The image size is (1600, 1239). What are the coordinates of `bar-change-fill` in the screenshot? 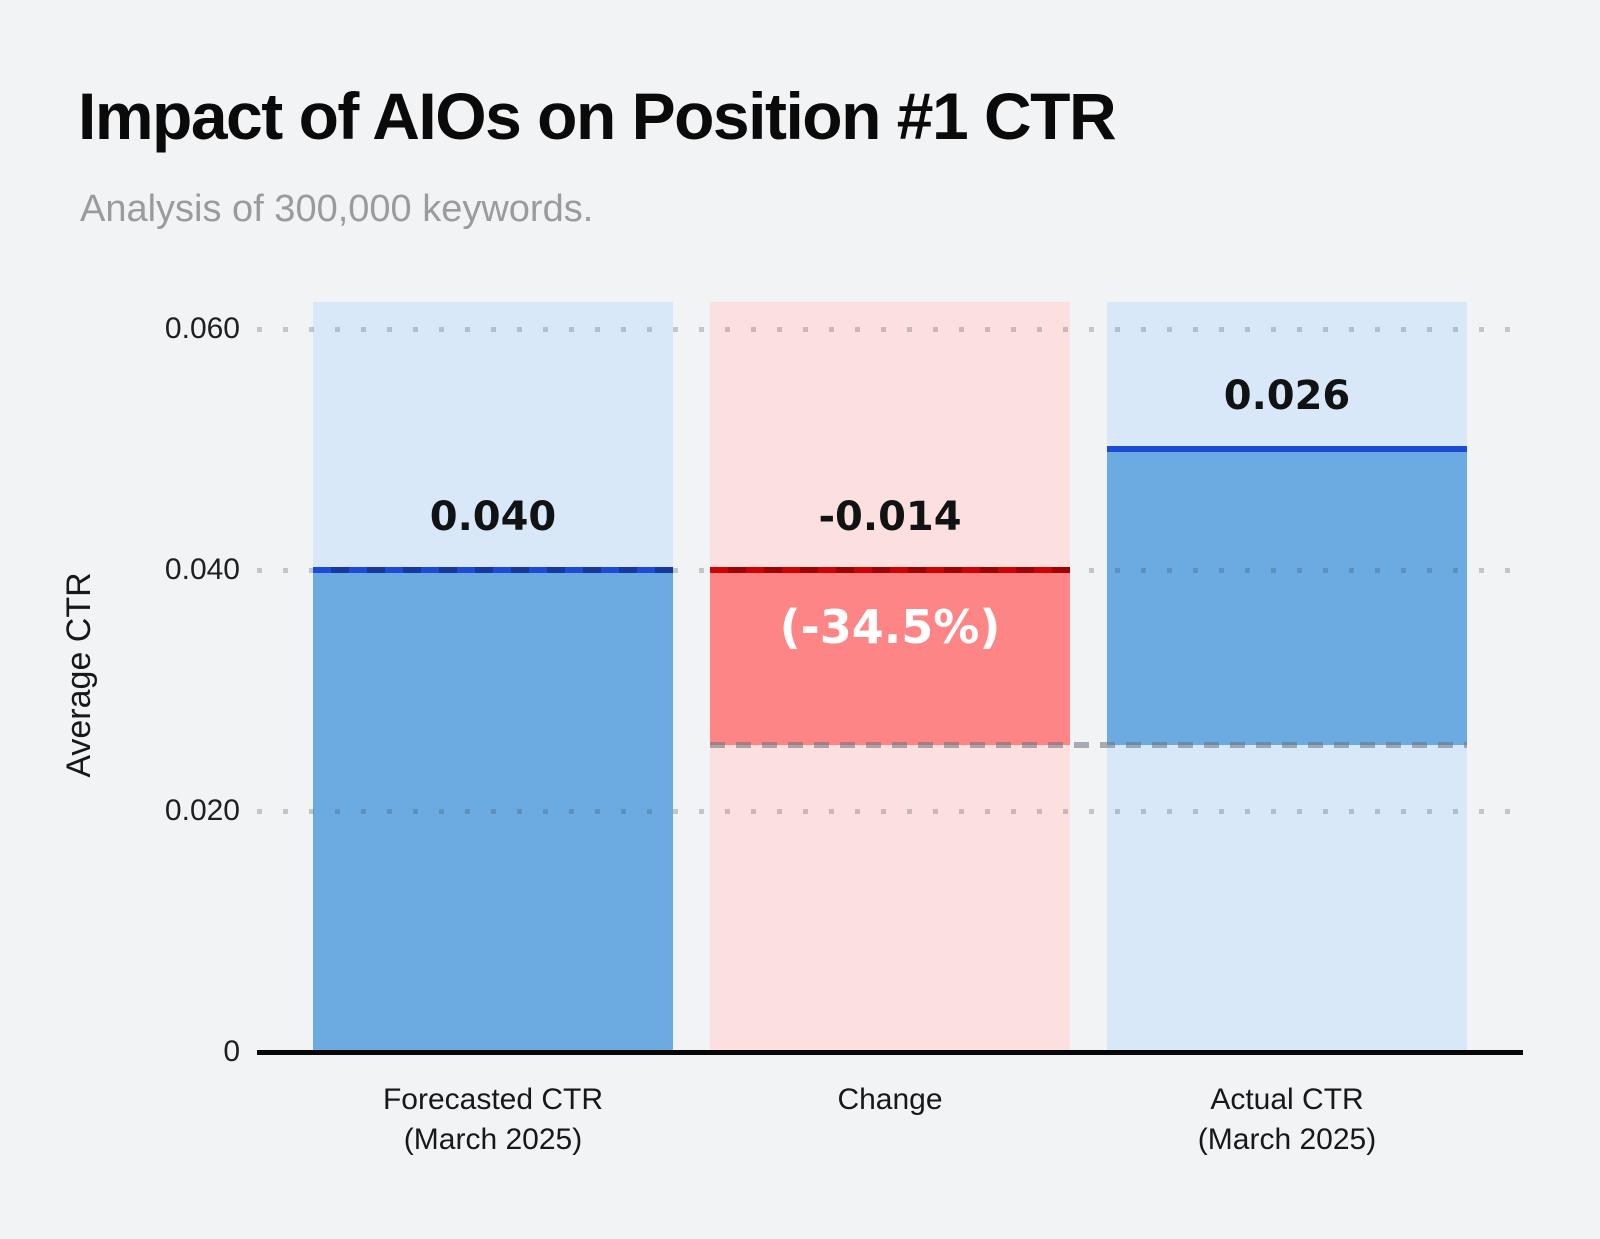 It's located at (890, 657).